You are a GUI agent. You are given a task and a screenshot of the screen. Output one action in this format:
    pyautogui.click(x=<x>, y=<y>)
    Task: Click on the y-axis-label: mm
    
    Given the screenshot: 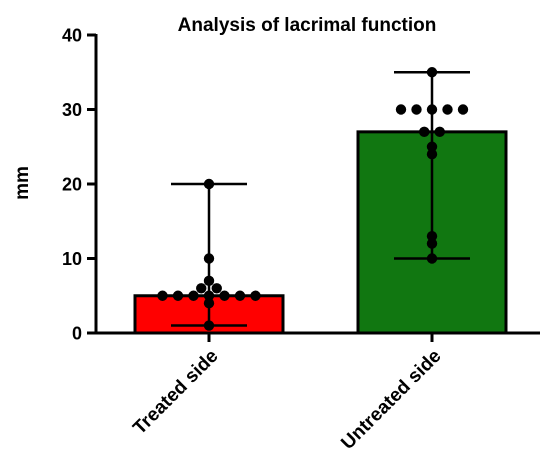 What is the action you would take?
    pyautogui.click(x=22, y=183)
    